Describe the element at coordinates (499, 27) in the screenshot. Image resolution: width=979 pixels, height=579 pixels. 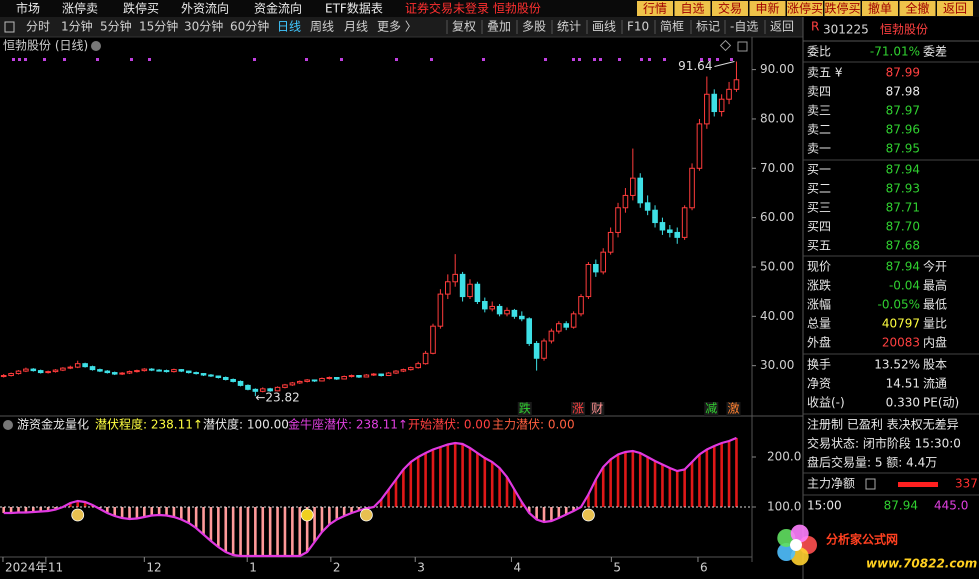
I see `tool-button: 叠加` at that location.